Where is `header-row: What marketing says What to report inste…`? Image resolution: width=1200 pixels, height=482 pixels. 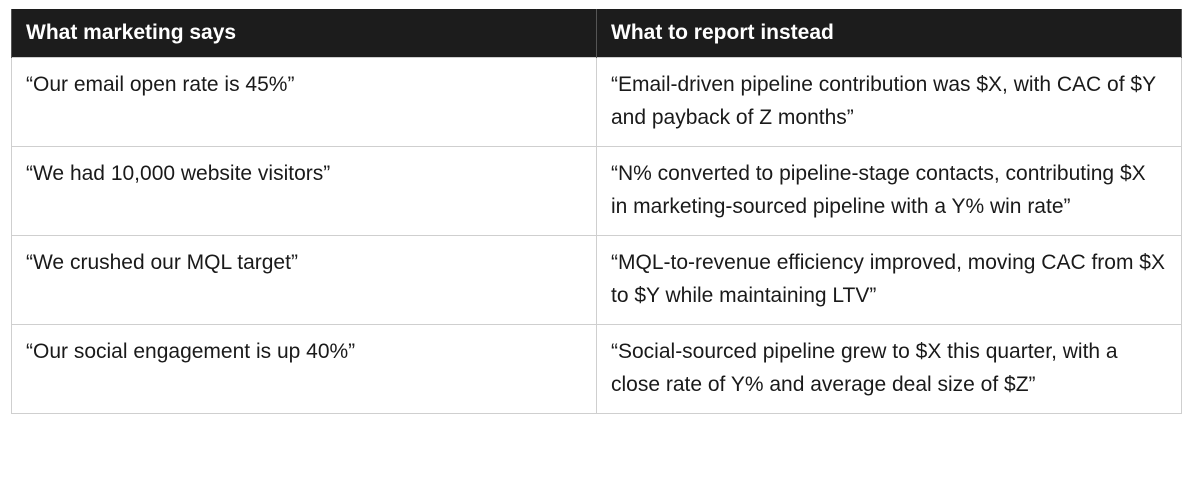
header-row: What marketing says What to report inste… is located at coordinates (596, 33).